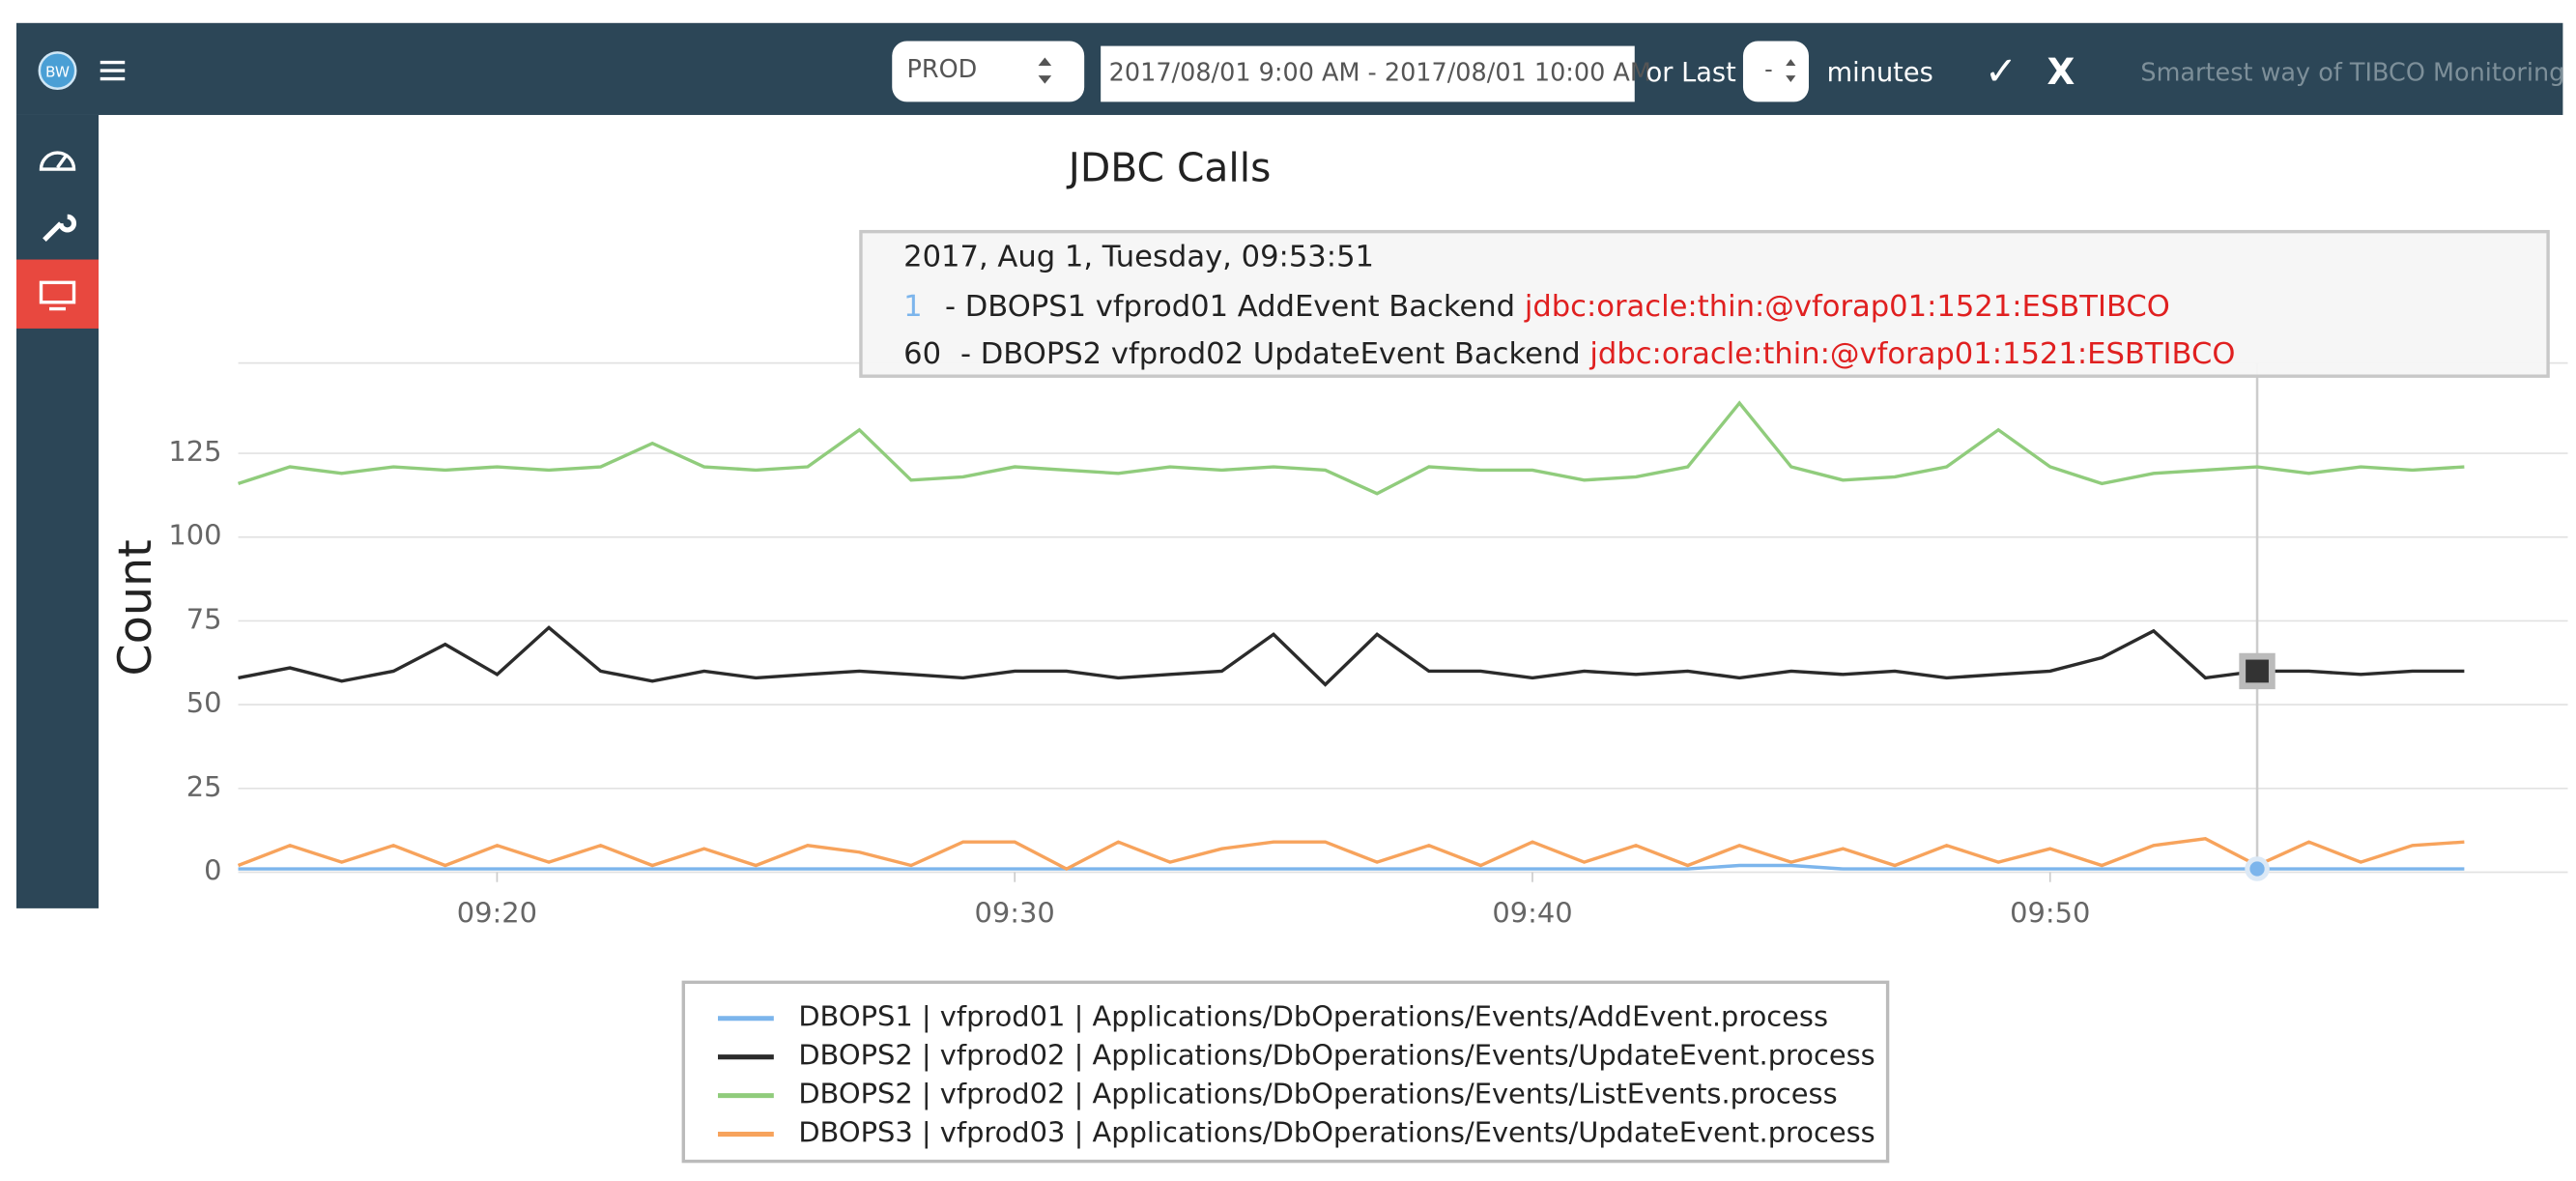  What do you see at coordinates (1138, 257) in the screenshot?
I see `tooltip-time: 2017, Aug 1, Tuesday, 09:53:51` at bounding box center [1138, 257].